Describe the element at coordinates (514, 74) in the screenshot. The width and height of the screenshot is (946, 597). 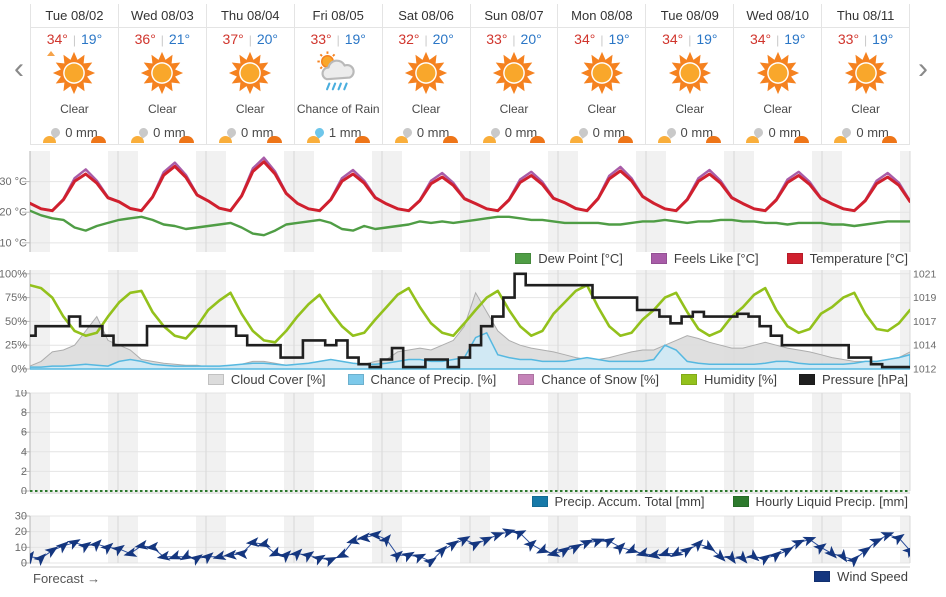
I see `day-card: Sun 08/07 33° | 20° Clear 0 mm` at that location.